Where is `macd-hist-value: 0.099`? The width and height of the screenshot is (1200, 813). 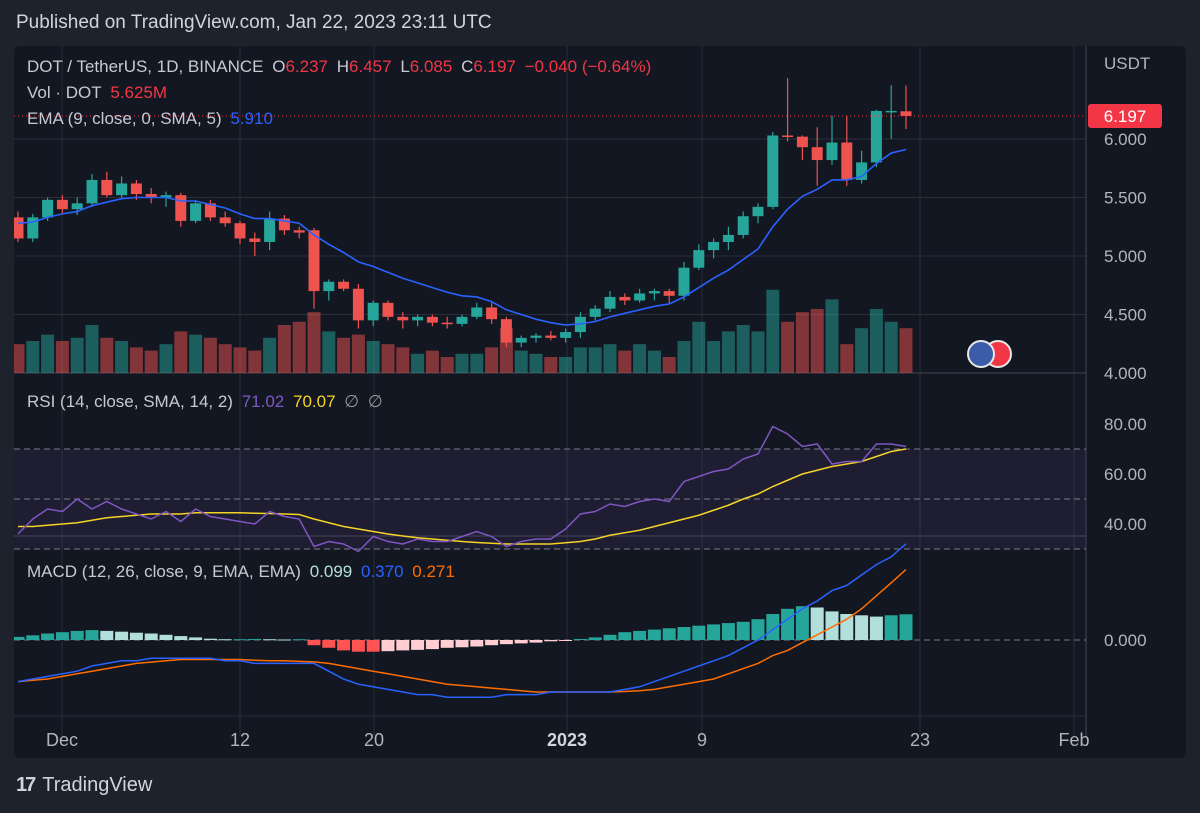
macd-hist-value: 0.099 is located at coordinates (331, 571).